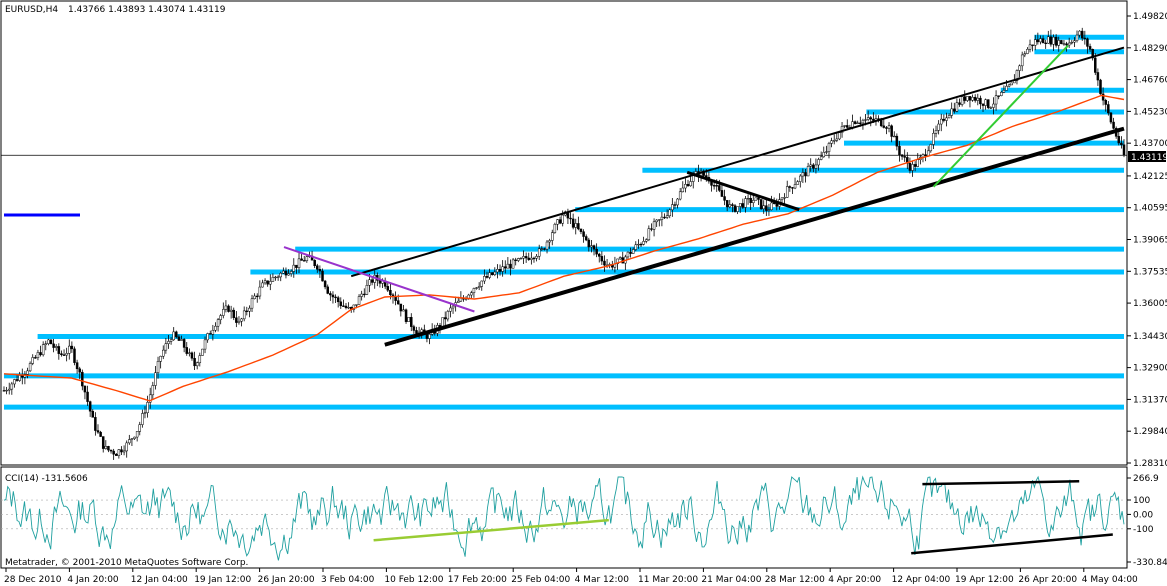 The image size is (1167, 586). I want to click on cci-tick-label: 266.9, so click(1146, 479).